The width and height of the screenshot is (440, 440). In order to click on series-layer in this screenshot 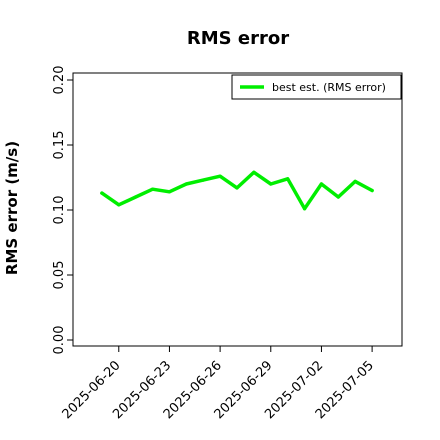, I will do `click(237, 190)`.